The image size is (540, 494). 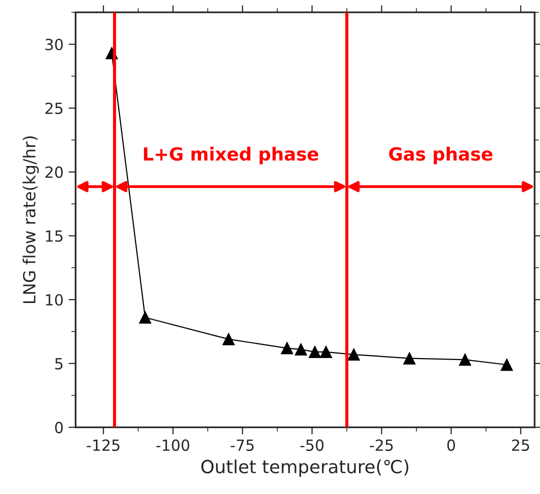 What do you see at coordinates (53, 108) in the screenshot?
I see `y-tick-label: 25` at bounding box center [53, 108].